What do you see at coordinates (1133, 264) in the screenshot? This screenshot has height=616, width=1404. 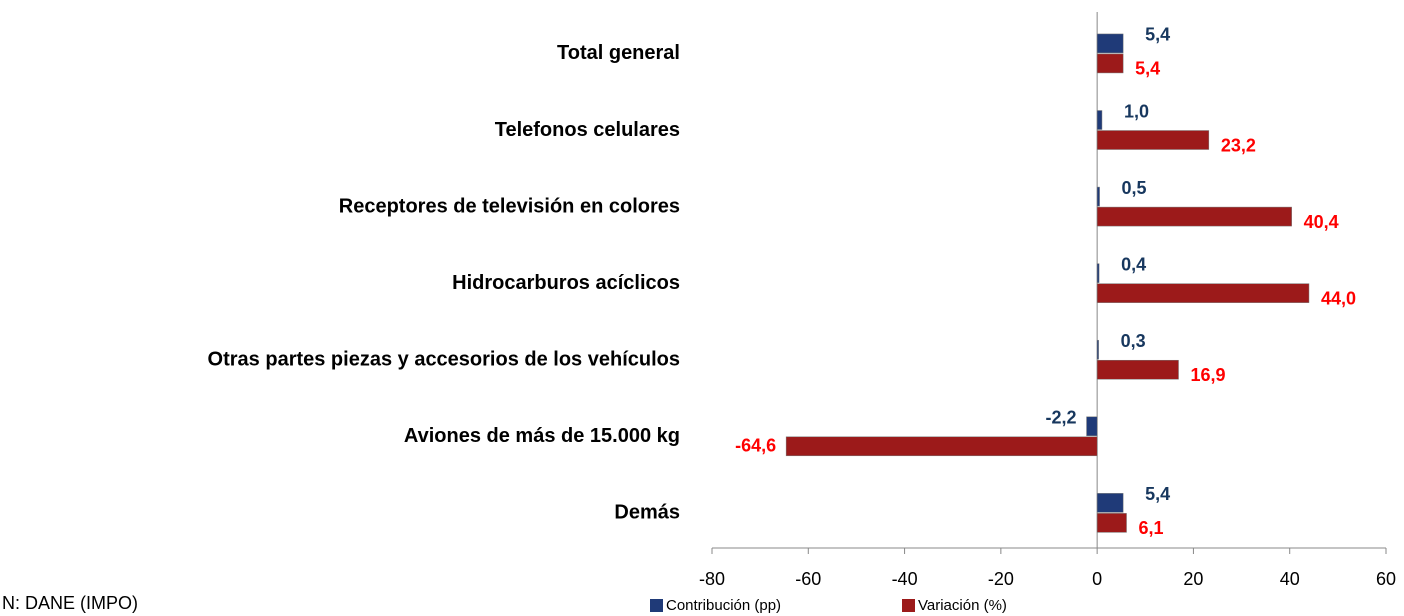 I see `value-label: 0,4` at bounding box center [1133, 264].